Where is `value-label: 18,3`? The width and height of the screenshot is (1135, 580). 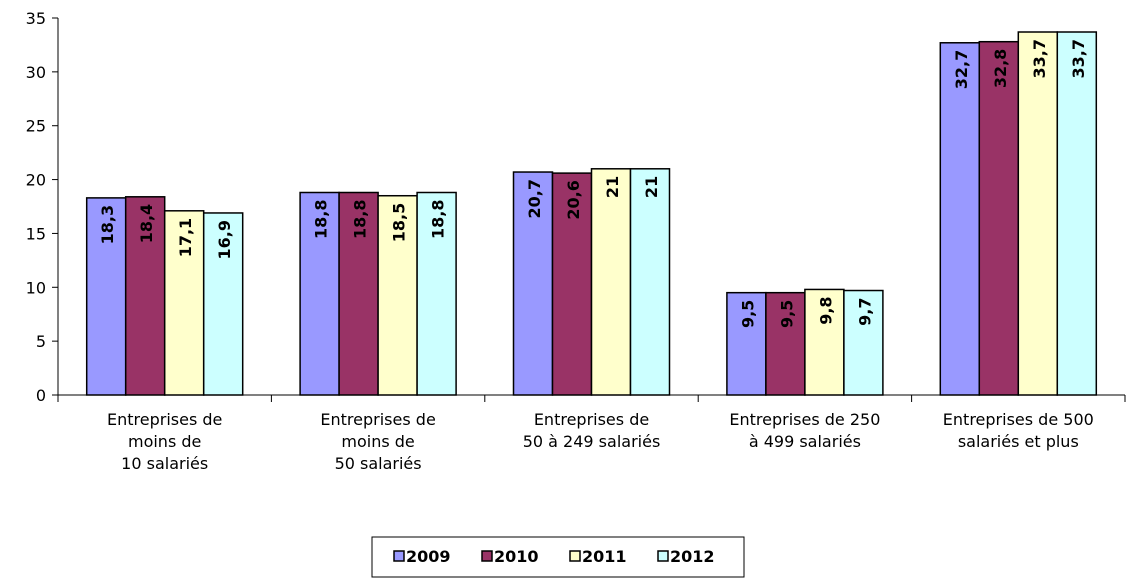
value-label: 18,3 is located at coordinates (107, 224).